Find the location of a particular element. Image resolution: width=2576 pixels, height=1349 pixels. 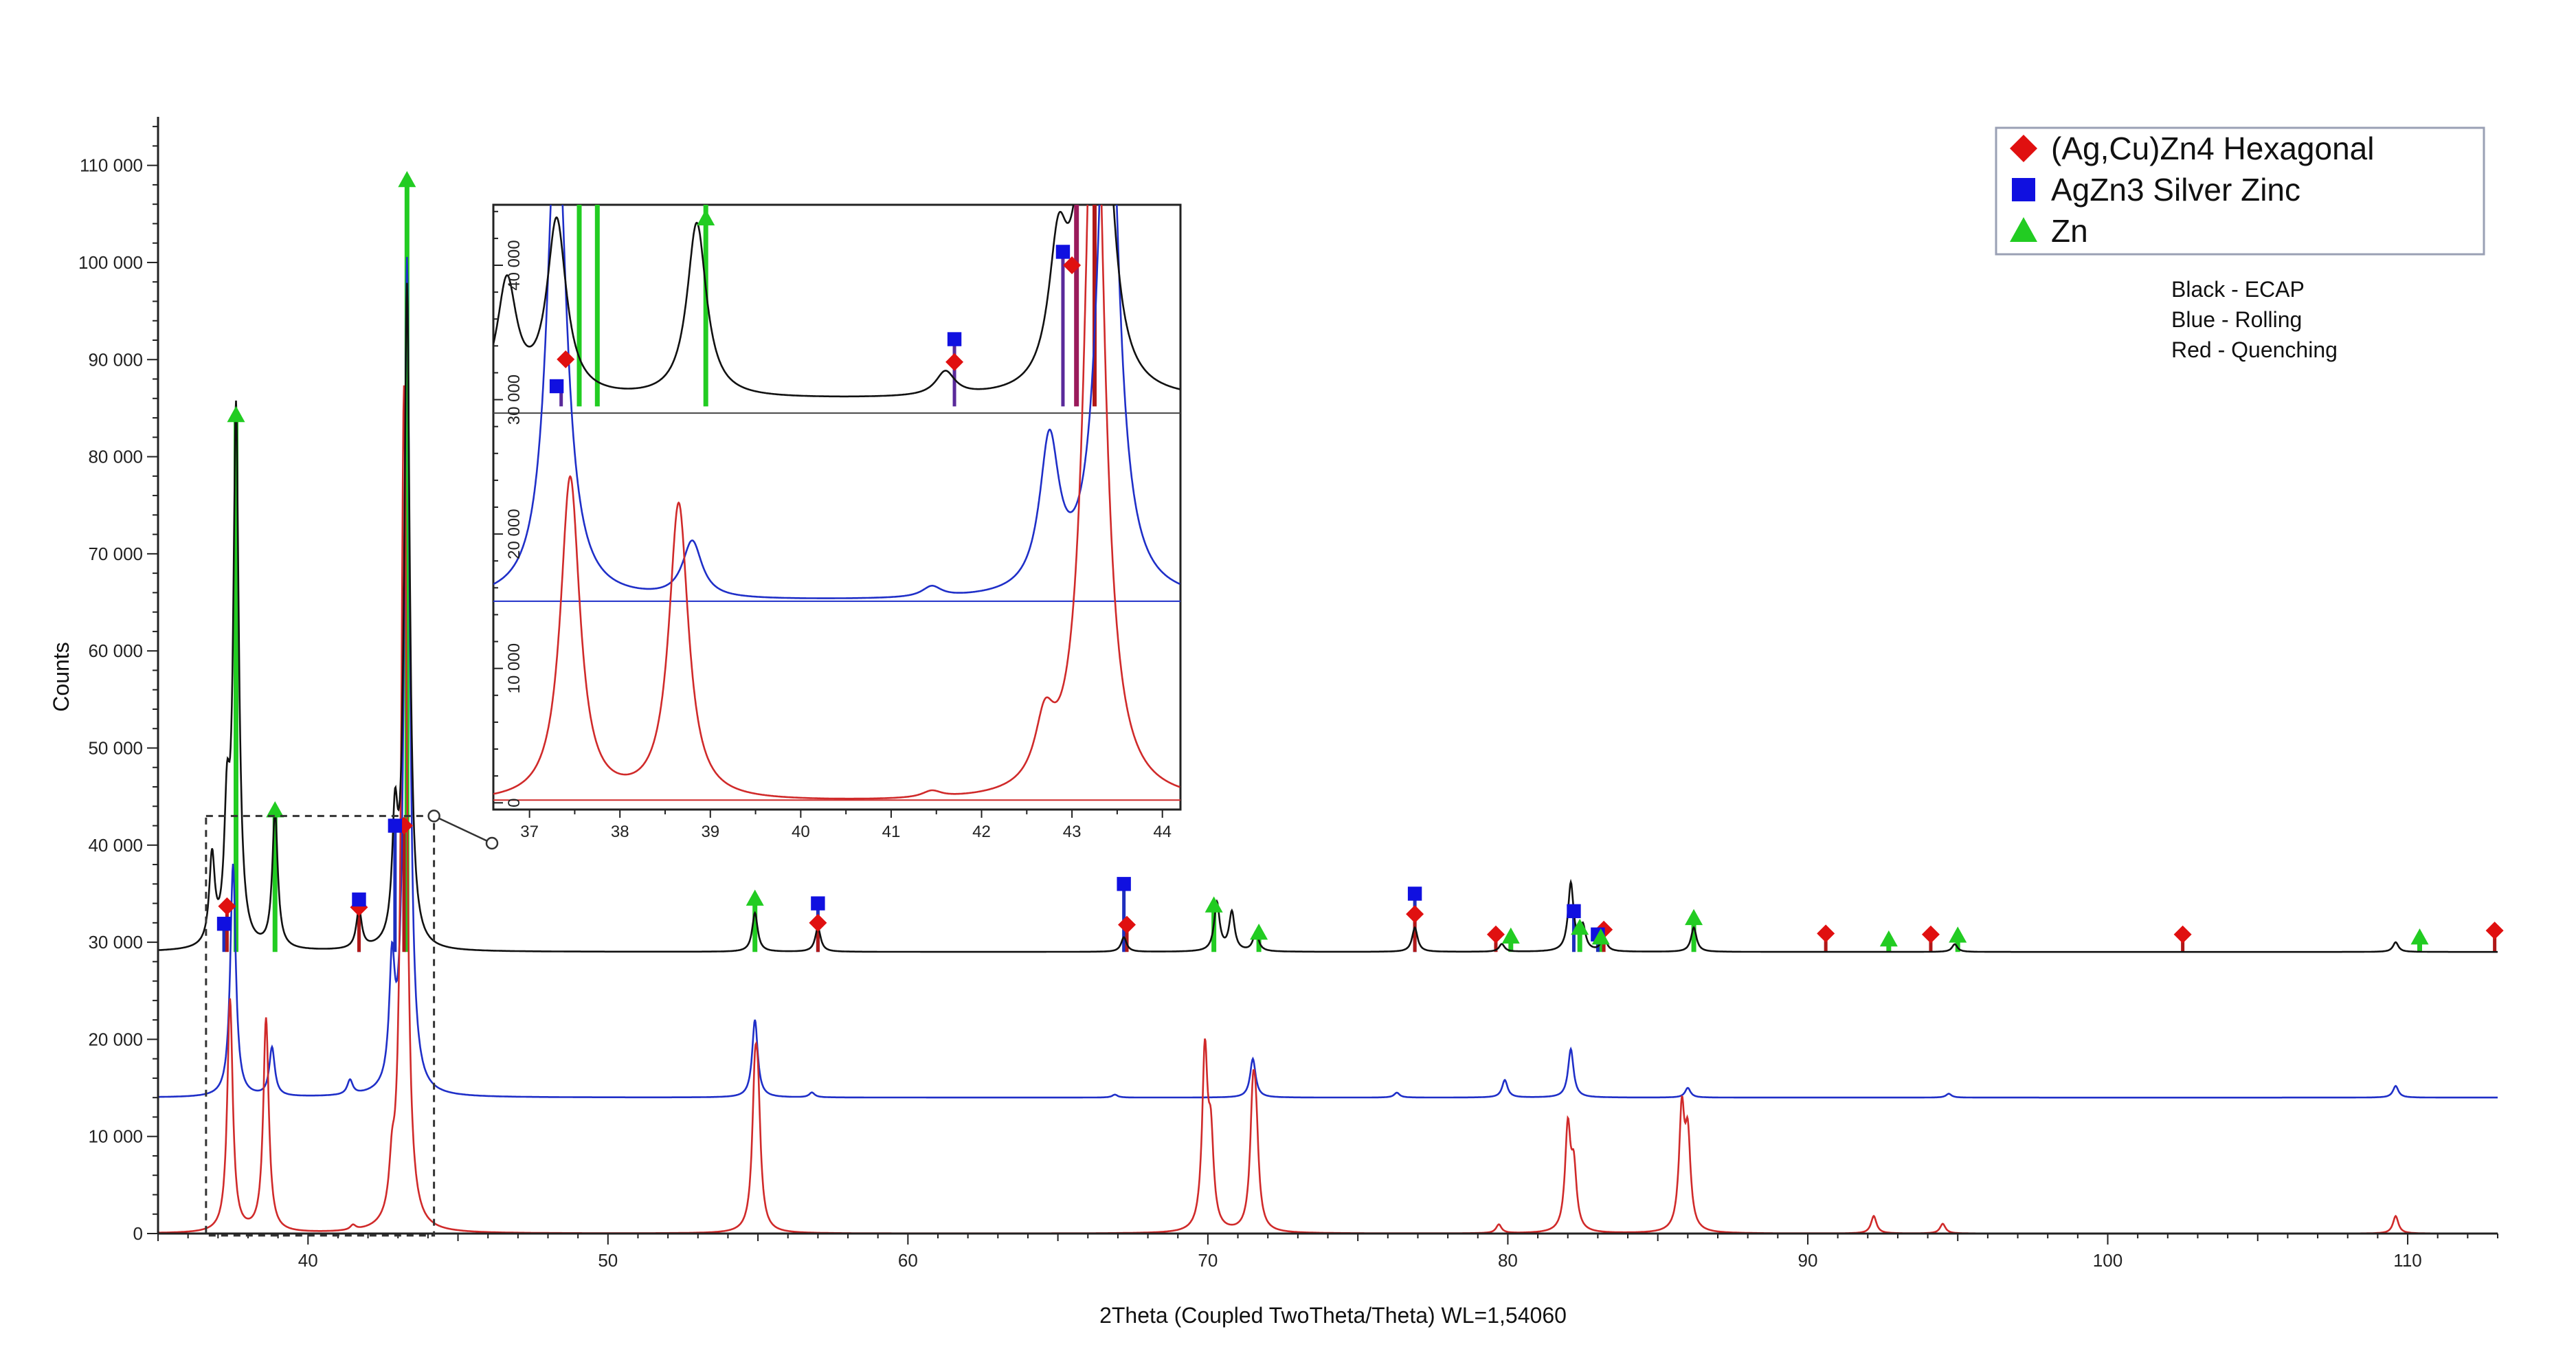

y-tick-label: 80 000 is located at coordinates (115, 457).